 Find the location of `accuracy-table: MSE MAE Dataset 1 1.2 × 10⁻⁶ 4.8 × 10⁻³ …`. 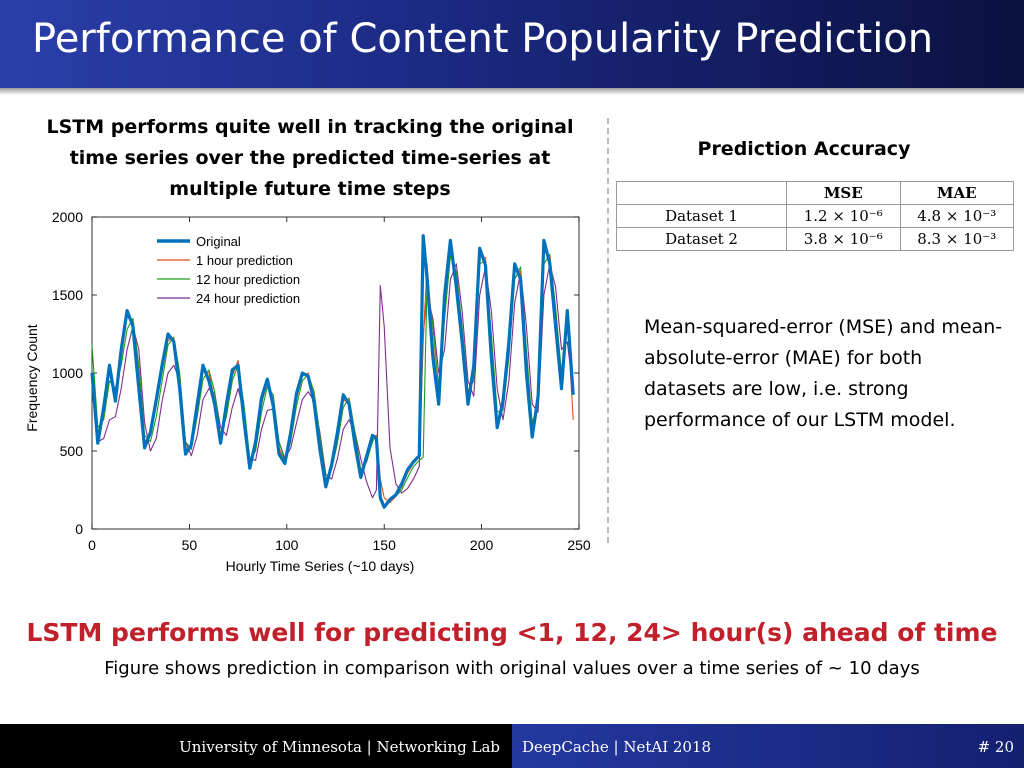

accuracy-table: MSE MAE Dataset 1 1.2 × 10⁻⁶ 4.8 × 10⁻³ … is located at coordinates (815, 216).